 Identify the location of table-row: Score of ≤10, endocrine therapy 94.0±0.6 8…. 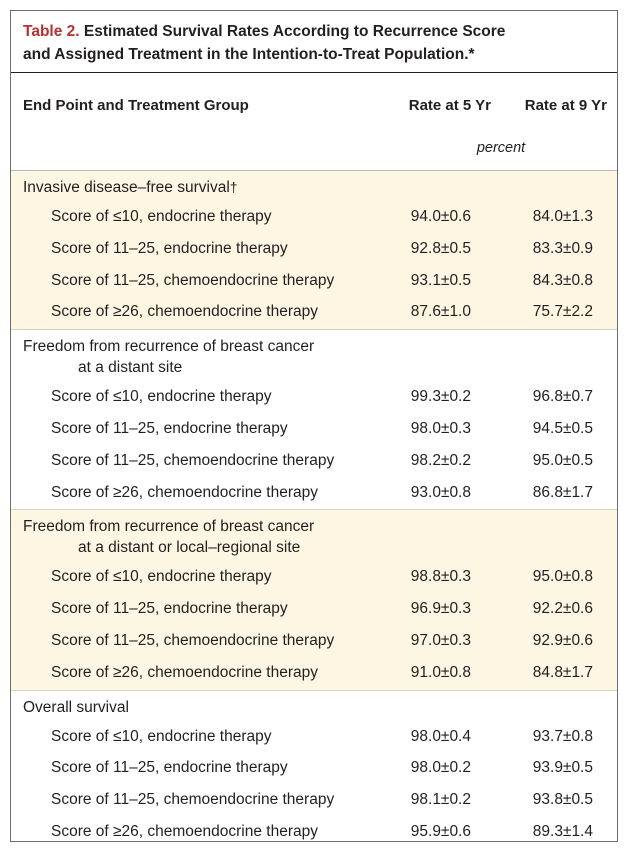
(314, 218).